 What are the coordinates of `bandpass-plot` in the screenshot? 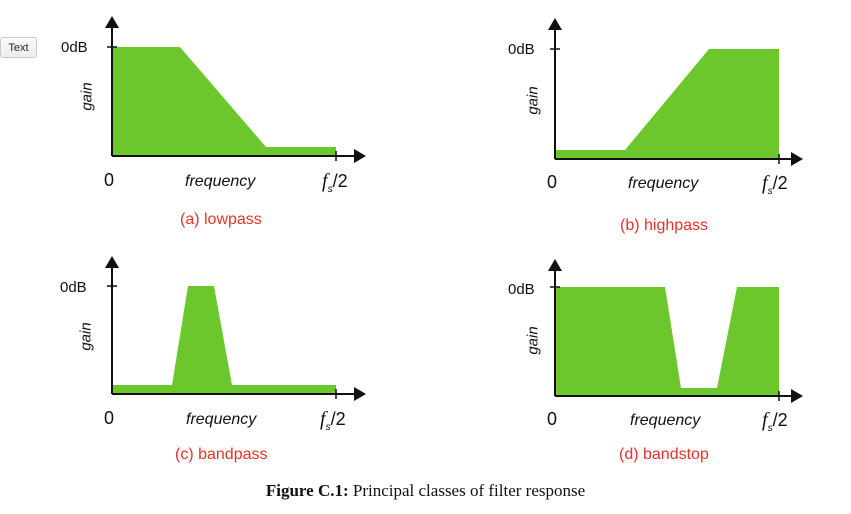 It's located at (235, 328).